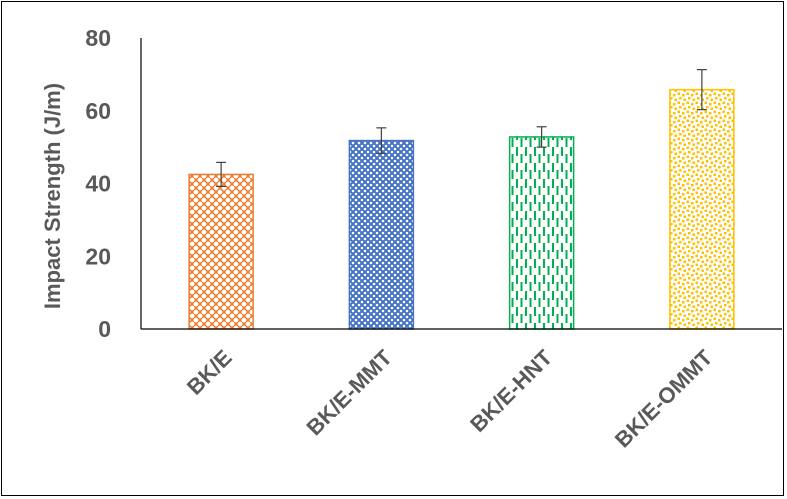 This screenshot has width=787, height=499. What do you see at coordinates (450, 398) in the screenshot?
I see `x-axis-category-labels: BK/E BK/E-MMT BK/E-HNT BK/E-OMMT` at bounding box center [450, 398].